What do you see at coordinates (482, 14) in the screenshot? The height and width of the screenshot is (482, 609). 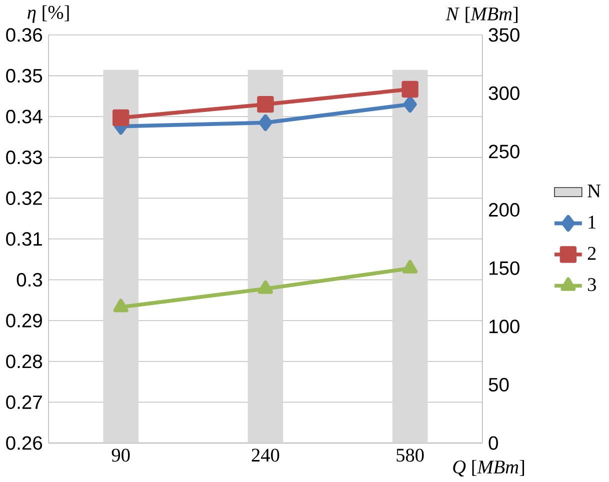 I see `y2-axis-title: N [MBm]` at bounding box center [482, 14].